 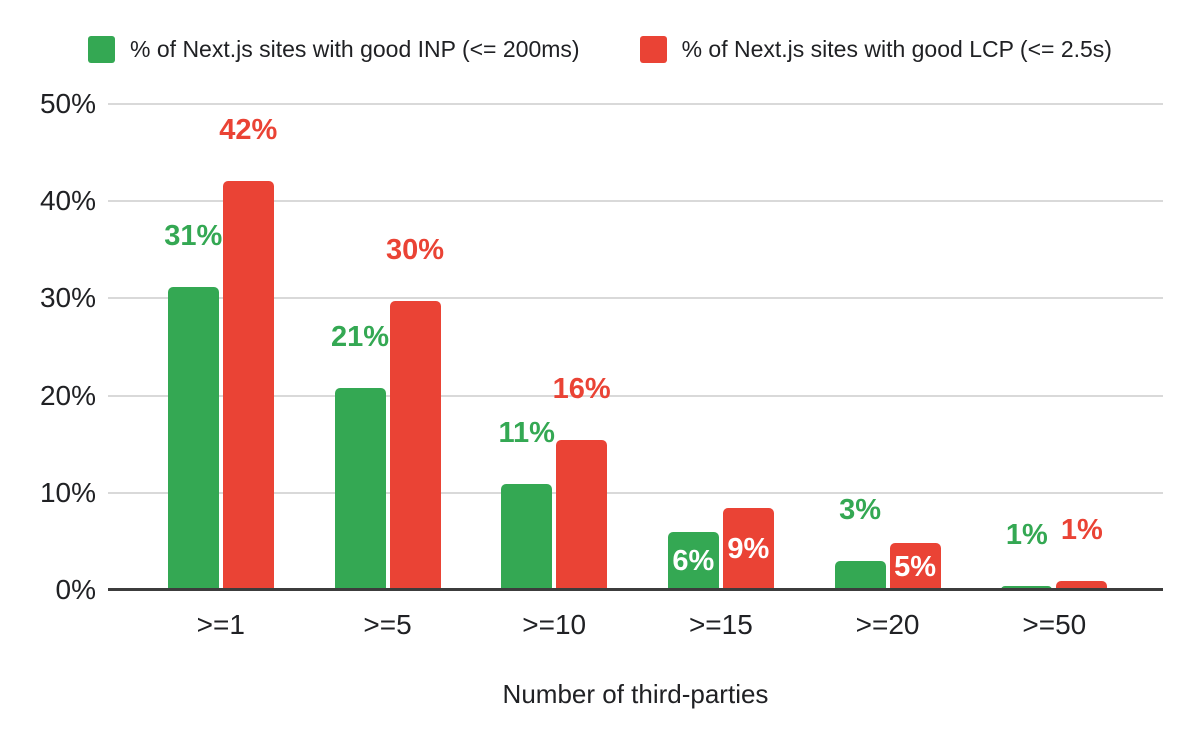 I want to click on bar-group: 31% 42%, so click(x=220, y=347).